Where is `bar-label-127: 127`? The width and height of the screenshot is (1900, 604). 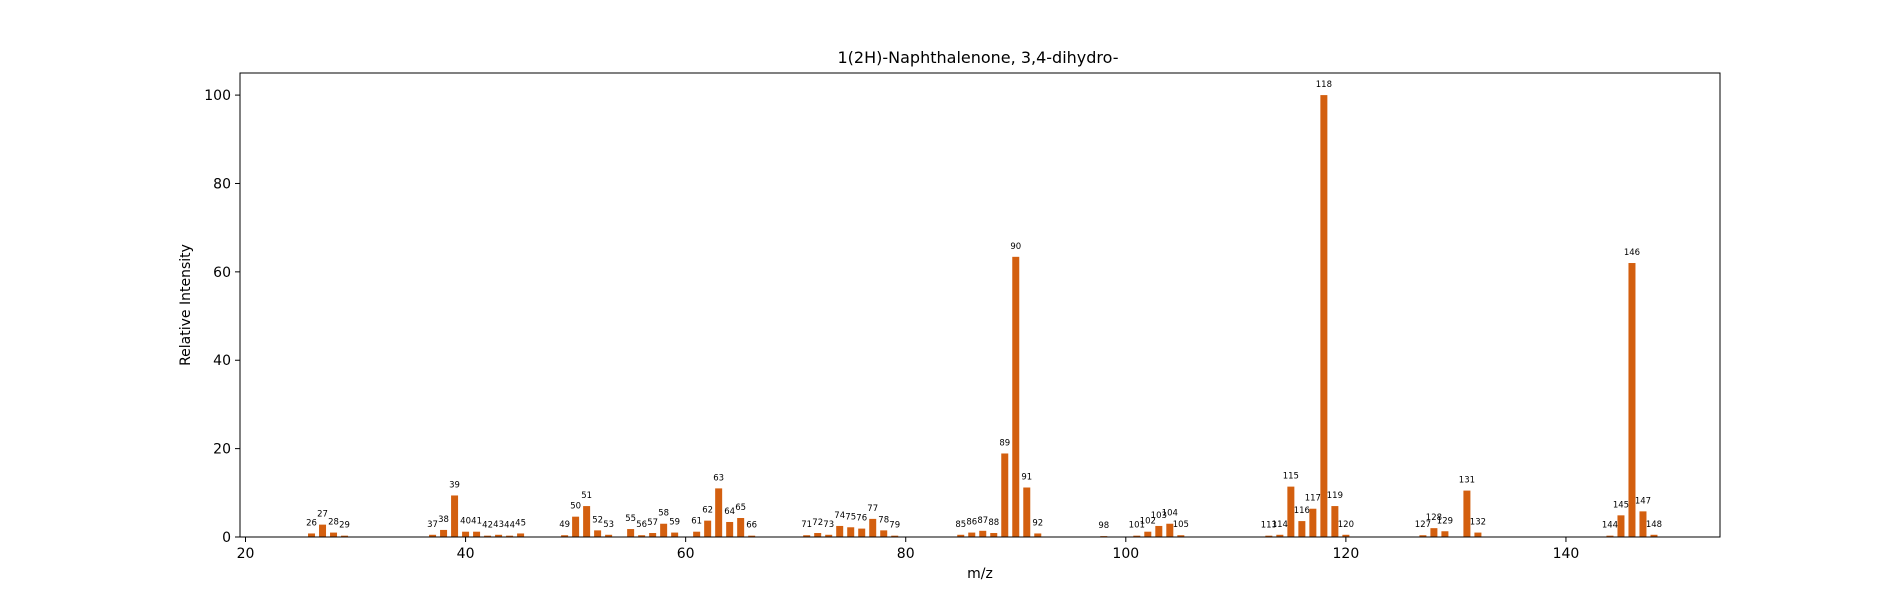 bar-label-127: 127 is located at coordinates (1423, 525).